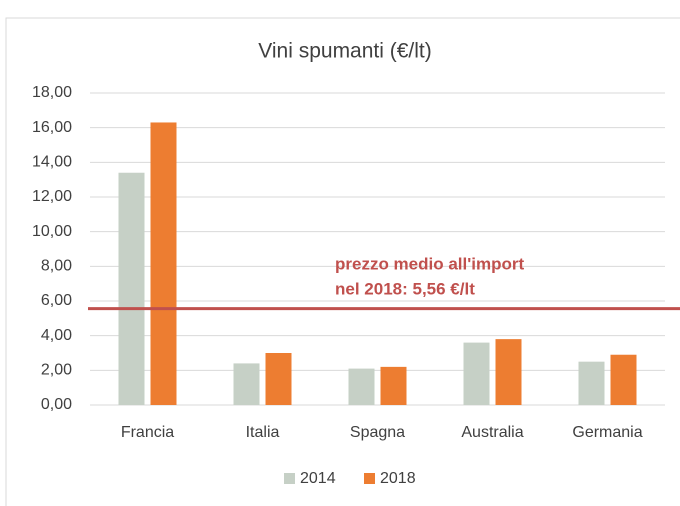  What do you see at coordinates (398, 478) in the screenshot?
I see `legend-label: 2018` at bounding box center [398, 478].